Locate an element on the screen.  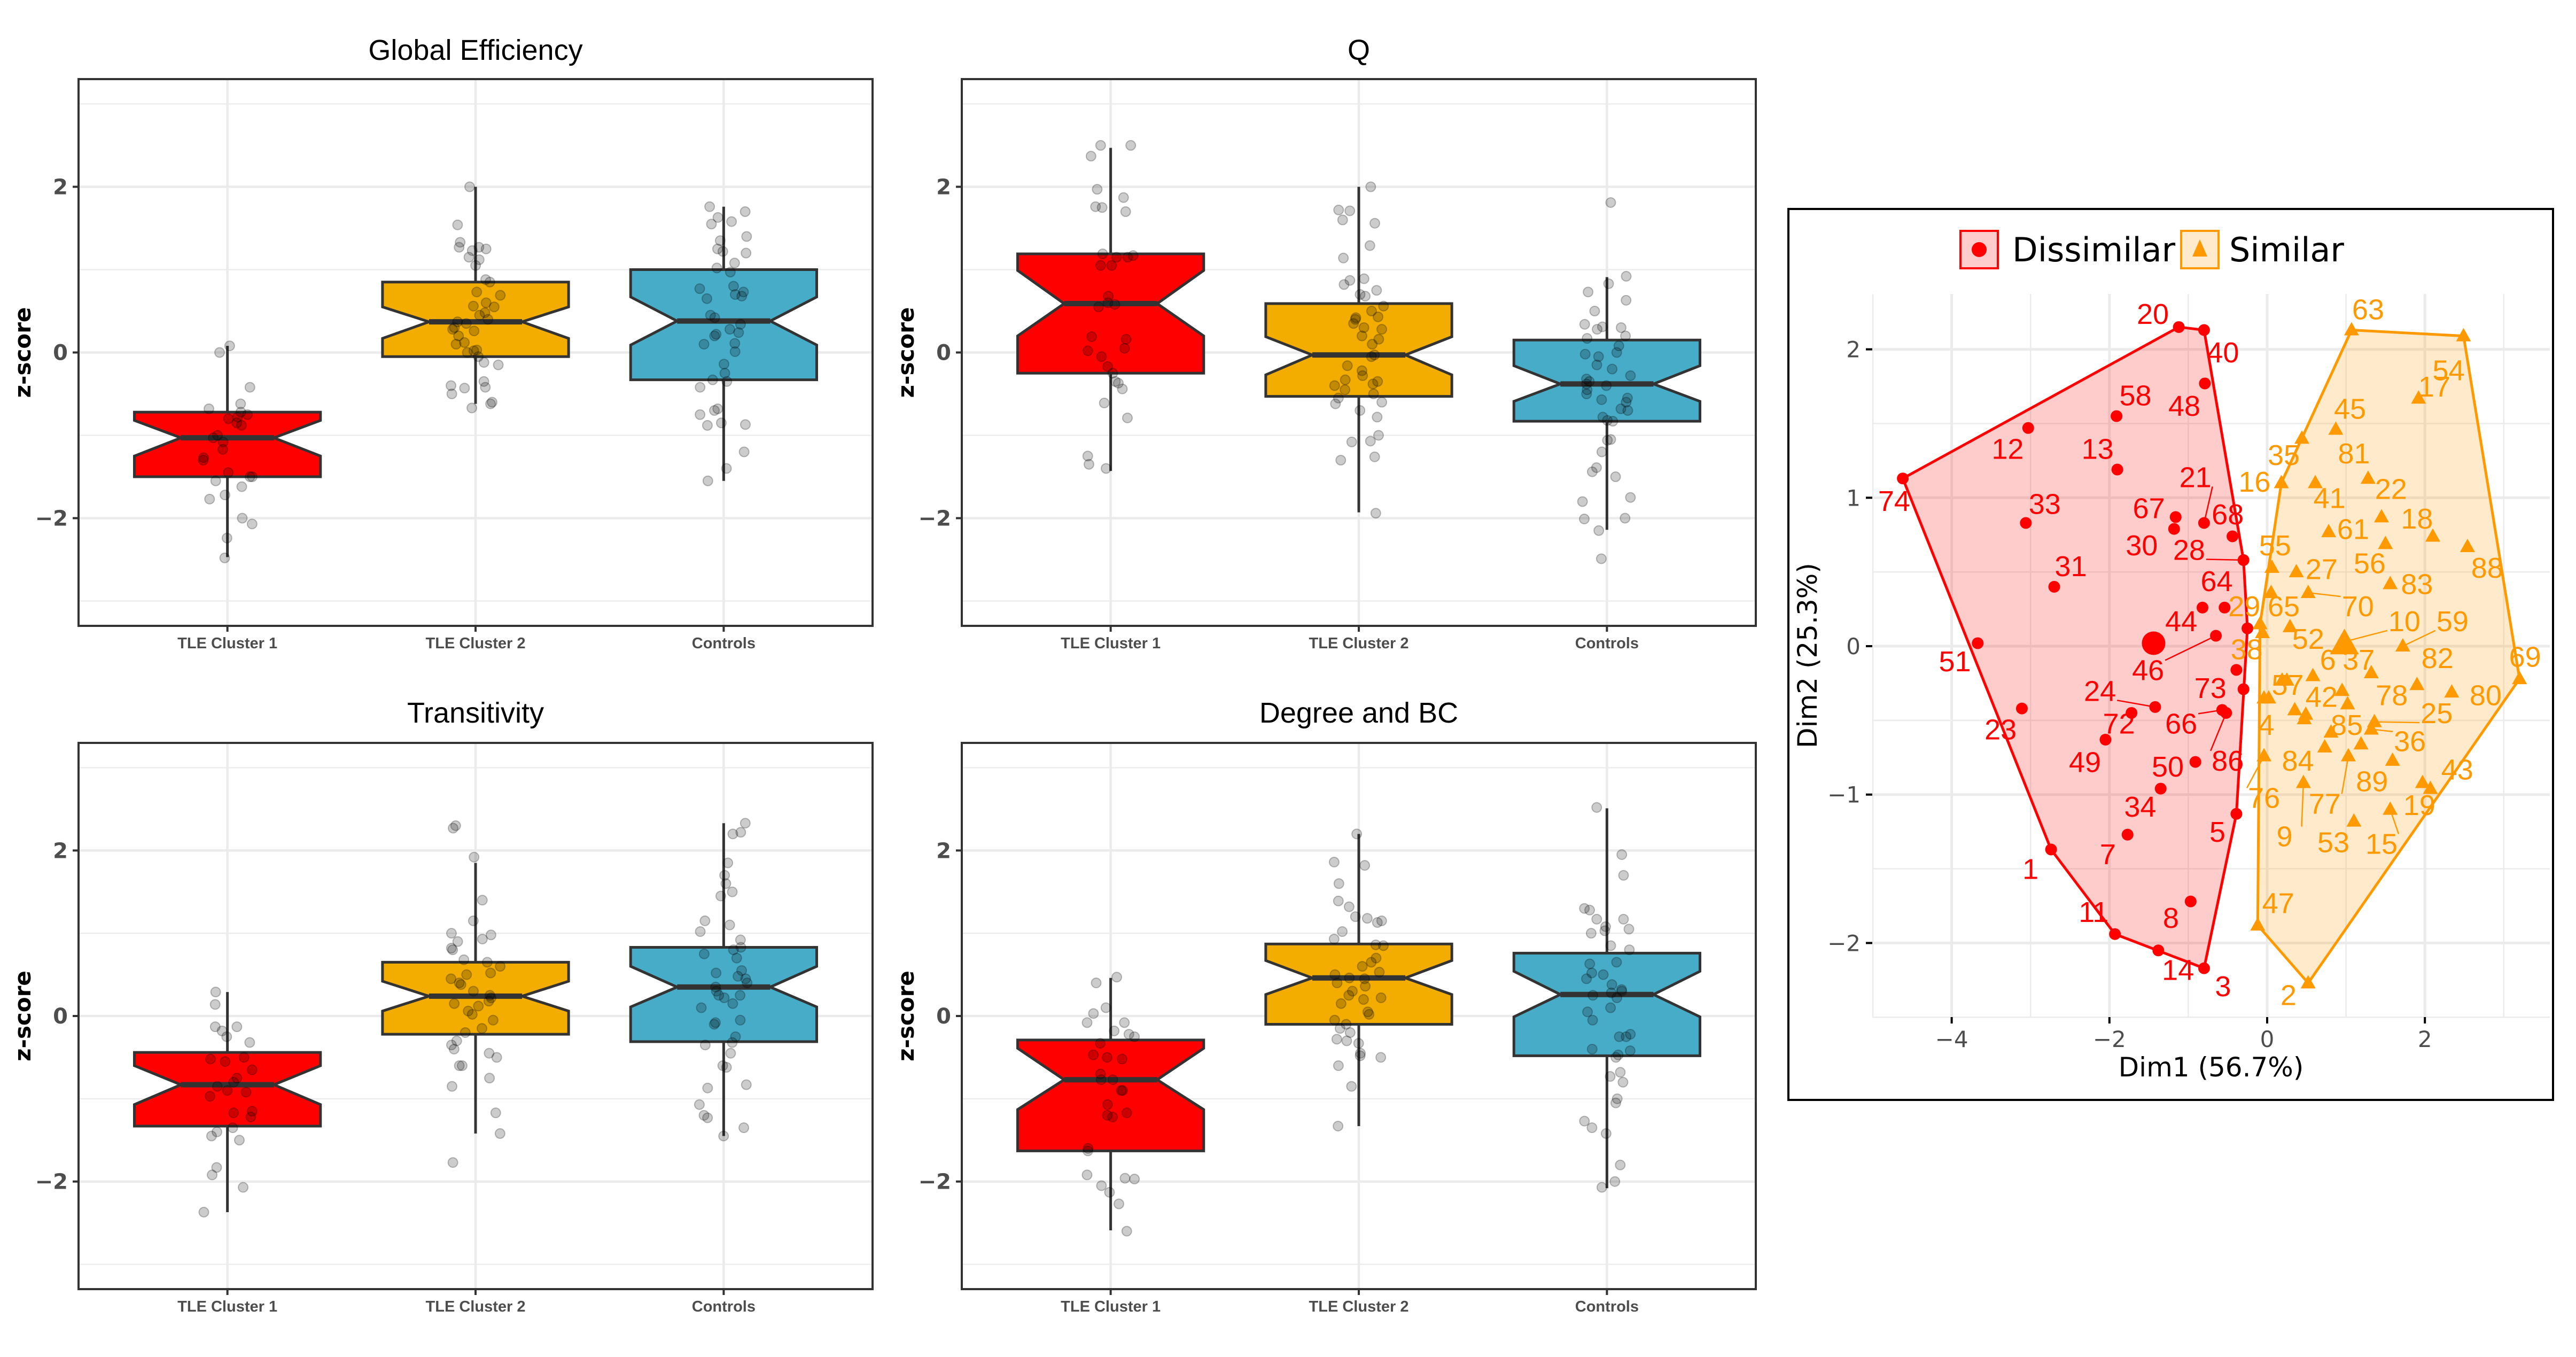
panel-title: Global Efficiency is located at coordinates (475, 50).